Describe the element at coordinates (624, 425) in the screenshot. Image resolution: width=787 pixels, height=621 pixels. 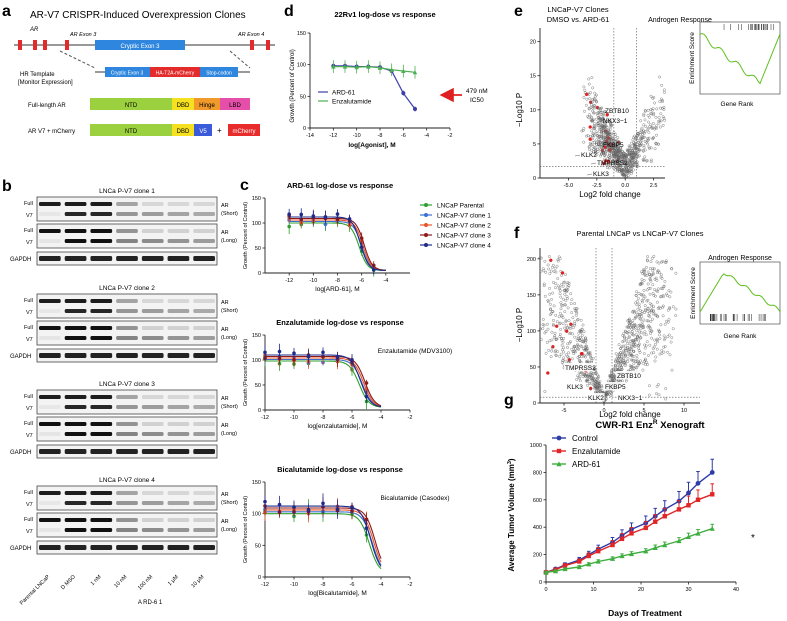
I see `g-title-main: CWR-R1 Enz` at that location.